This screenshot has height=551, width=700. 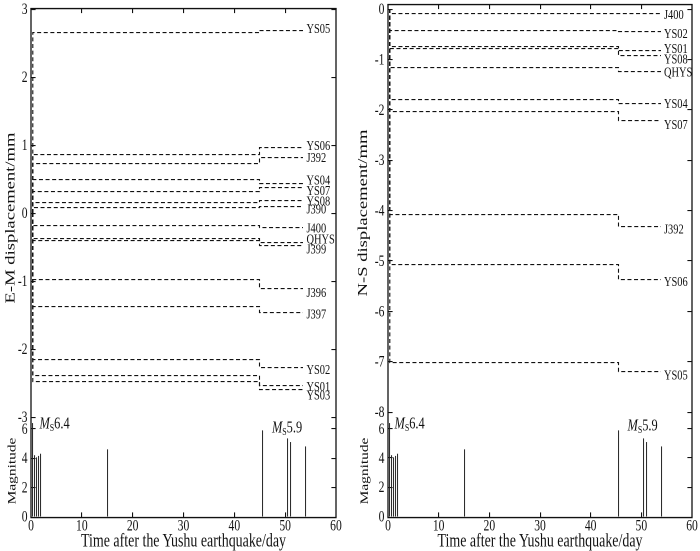 What do you see at coordinates (380, 412) in the screenshot?
I see `svg-text: -8` at bounding box center [380, 412].